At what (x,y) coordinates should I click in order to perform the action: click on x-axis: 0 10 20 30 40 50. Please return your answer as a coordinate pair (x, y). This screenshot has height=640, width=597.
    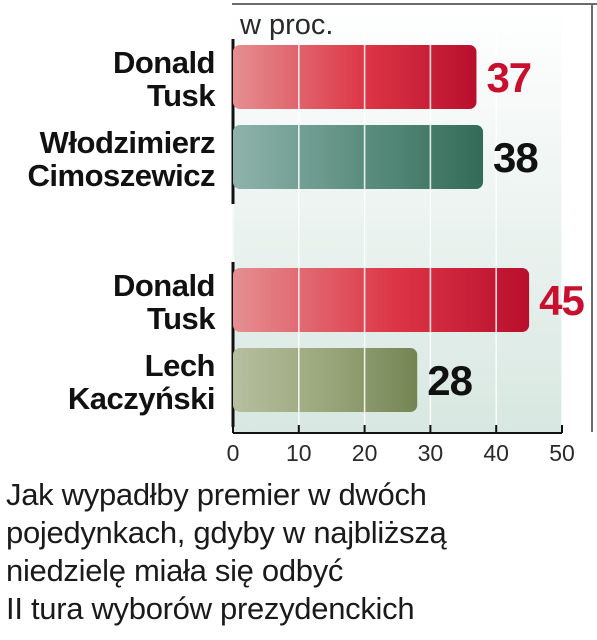
    Looking at the image, I should click on (401, 445).